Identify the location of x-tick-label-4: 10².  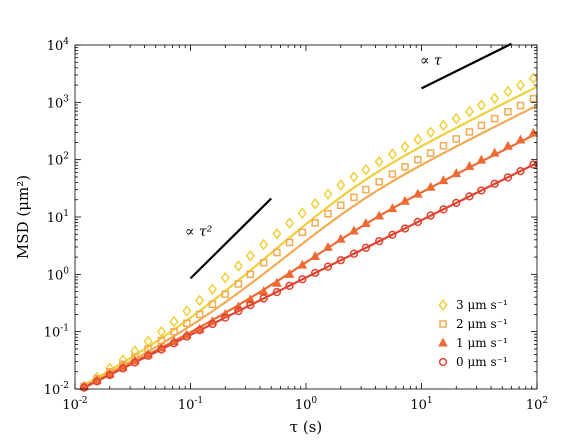
(537, 404).